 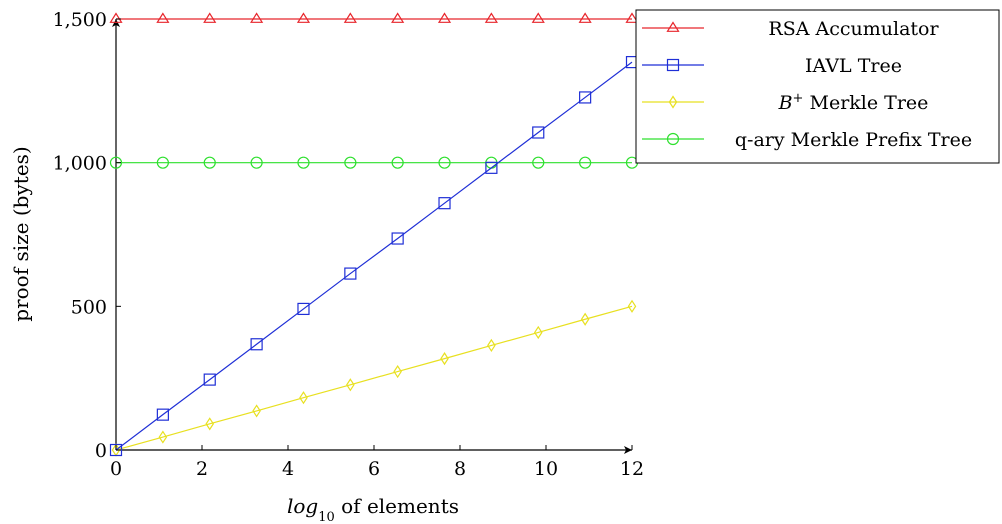 I want to click on y-tick-label: 1,500, so click(x=80, y=20).